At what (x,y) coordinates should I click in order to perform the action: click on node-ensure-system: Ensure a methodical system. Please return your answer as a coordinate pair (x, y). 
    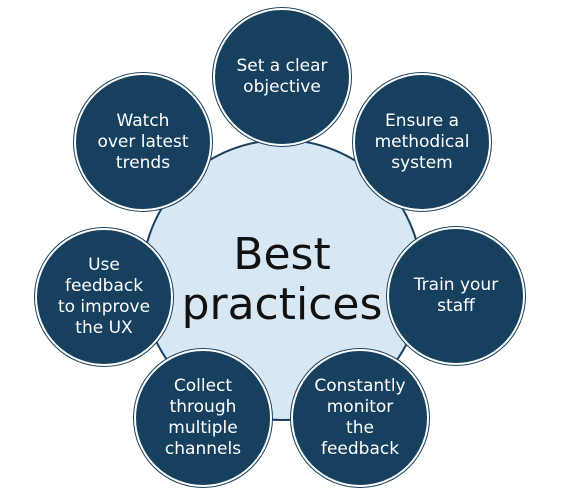
    Looking at the image, I should click on (422, 142).